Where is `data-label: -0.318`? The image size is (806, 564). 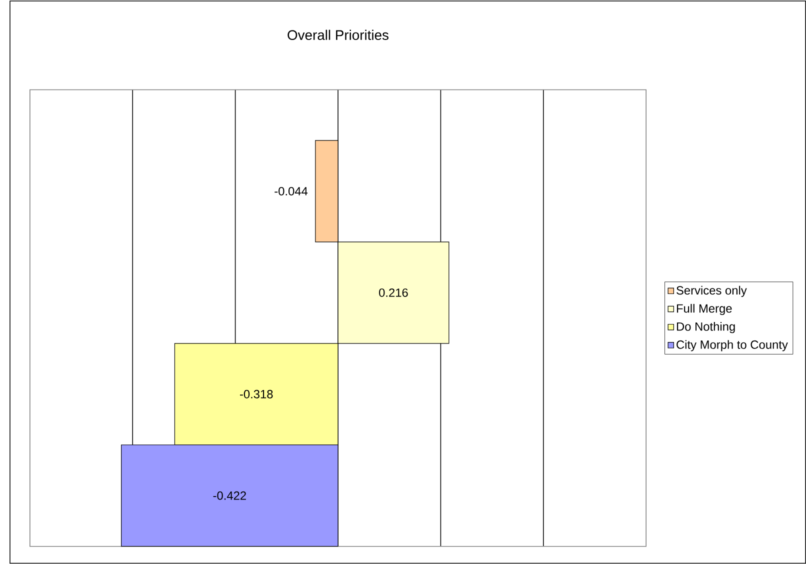 data-label: -0.318 is located at coordinates (256, 394).